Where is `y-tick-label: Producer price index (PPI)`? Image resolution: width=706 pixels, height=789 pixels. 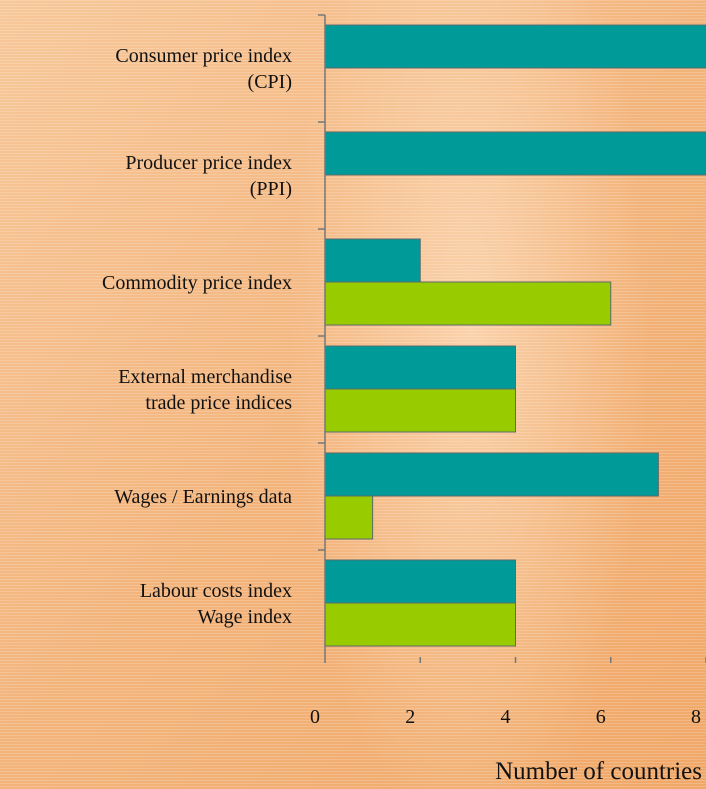 y-tick-label: Producer price index (PPI) is located at coordinates (208, 175).